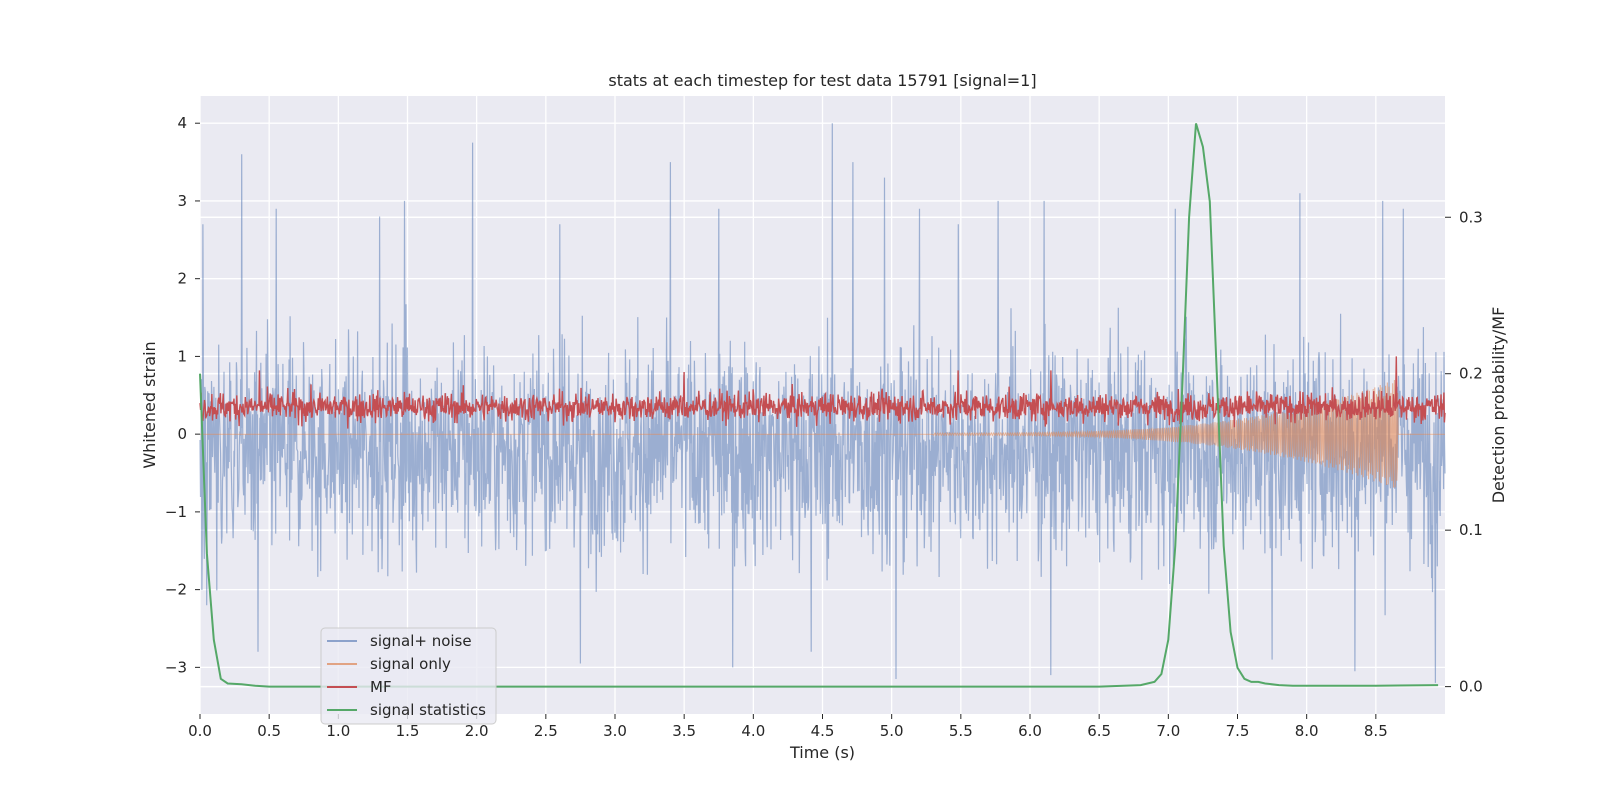 This screenshot has height=800, width=1600. Describe the element at coordinates (1168, 731) in the screenshot. I see `x-tick-label: 7.0` at that location.